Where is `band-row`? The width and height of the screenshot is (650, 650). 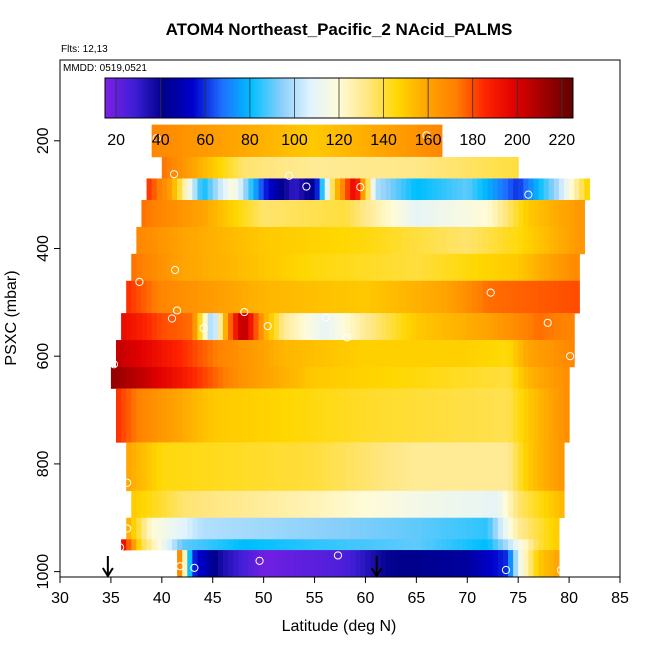 band-row is located at coordinates (353, 297).